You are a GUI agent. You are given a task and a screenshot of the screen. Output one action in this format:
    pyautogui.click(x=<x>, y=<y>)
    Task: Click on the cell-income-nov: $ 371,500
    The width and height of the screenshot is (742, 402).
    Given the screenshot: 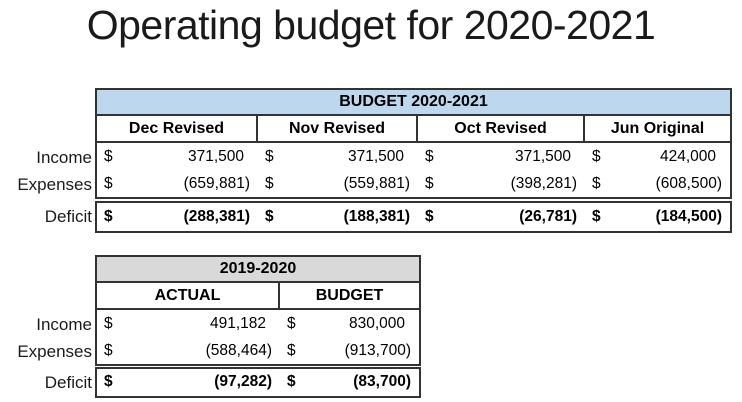 What is the action you would take?
    pyautogui.click(x=338, y=157)
    